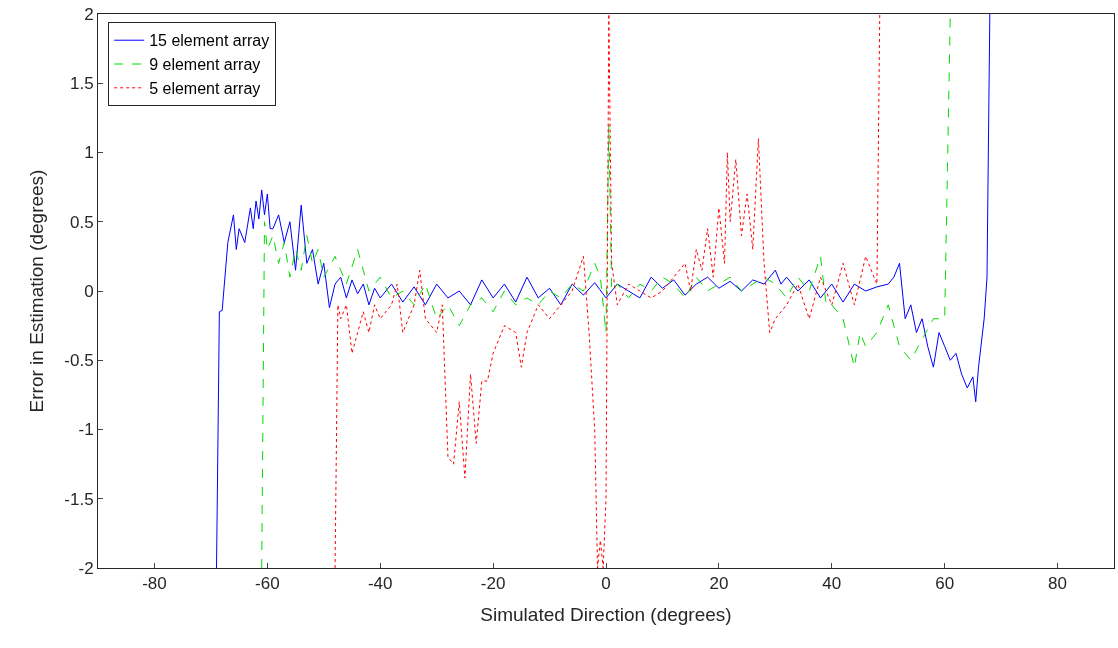 The height and width of the screenshot is (648, 1118). What do you see at coordinates (719, 584) in the screenshot?
I see `x-tick-label: 20` at bounding box center [719, 584].